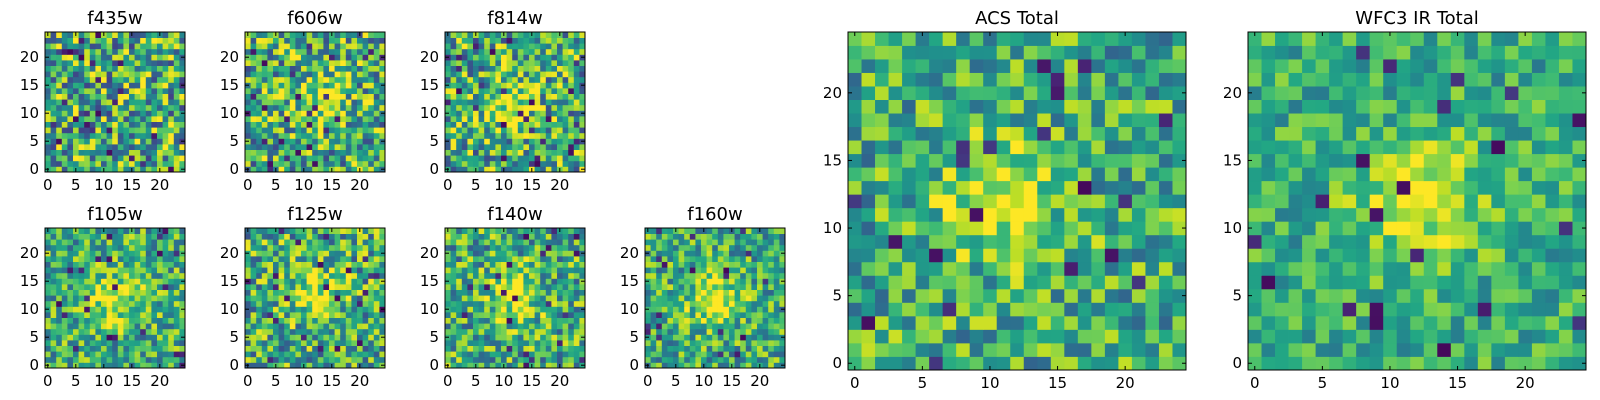  I want to click on y-tick-label: 5, so click(434, 337).